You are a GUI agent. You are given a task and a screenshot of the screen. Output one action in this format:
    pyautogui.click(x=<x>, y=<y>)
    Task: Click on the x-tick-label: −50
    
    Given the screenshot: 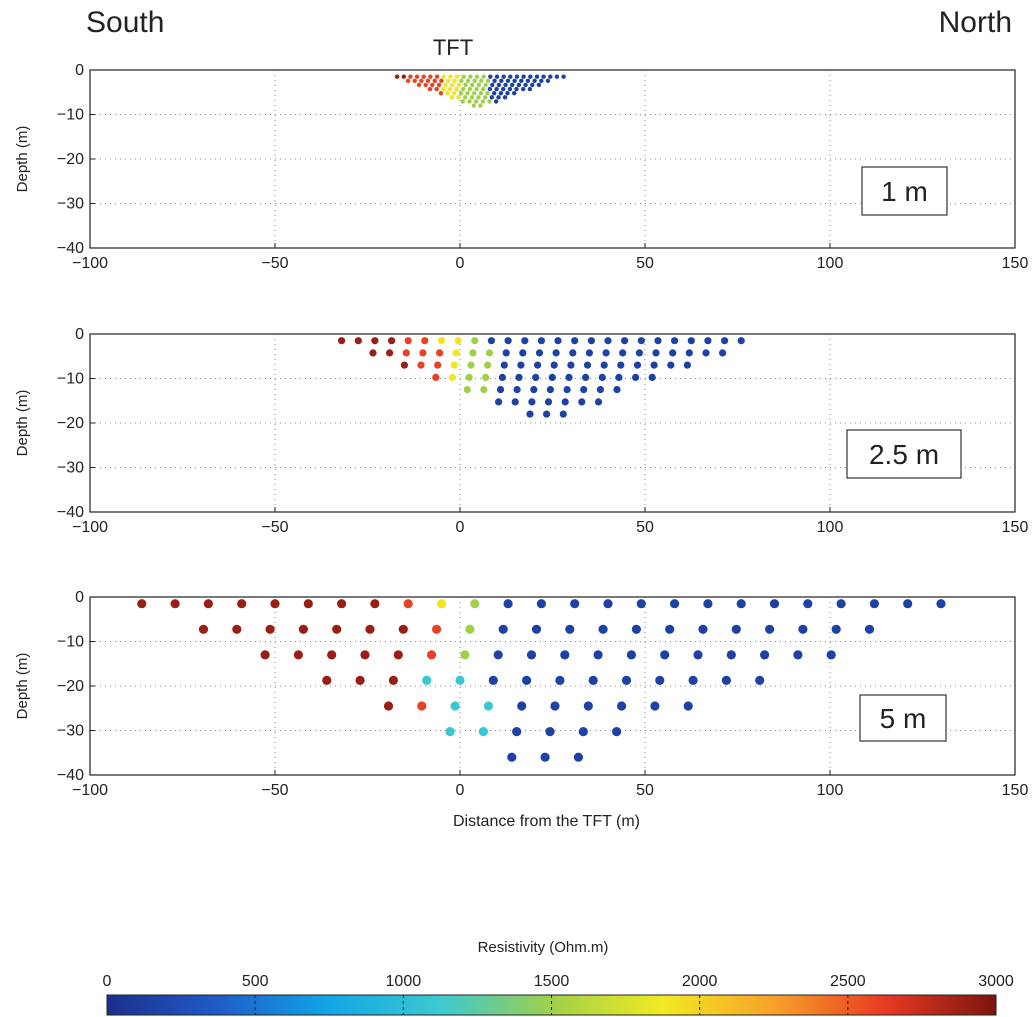 What is the action you would take?
    pyautogui.click(x=274, y=527)
    